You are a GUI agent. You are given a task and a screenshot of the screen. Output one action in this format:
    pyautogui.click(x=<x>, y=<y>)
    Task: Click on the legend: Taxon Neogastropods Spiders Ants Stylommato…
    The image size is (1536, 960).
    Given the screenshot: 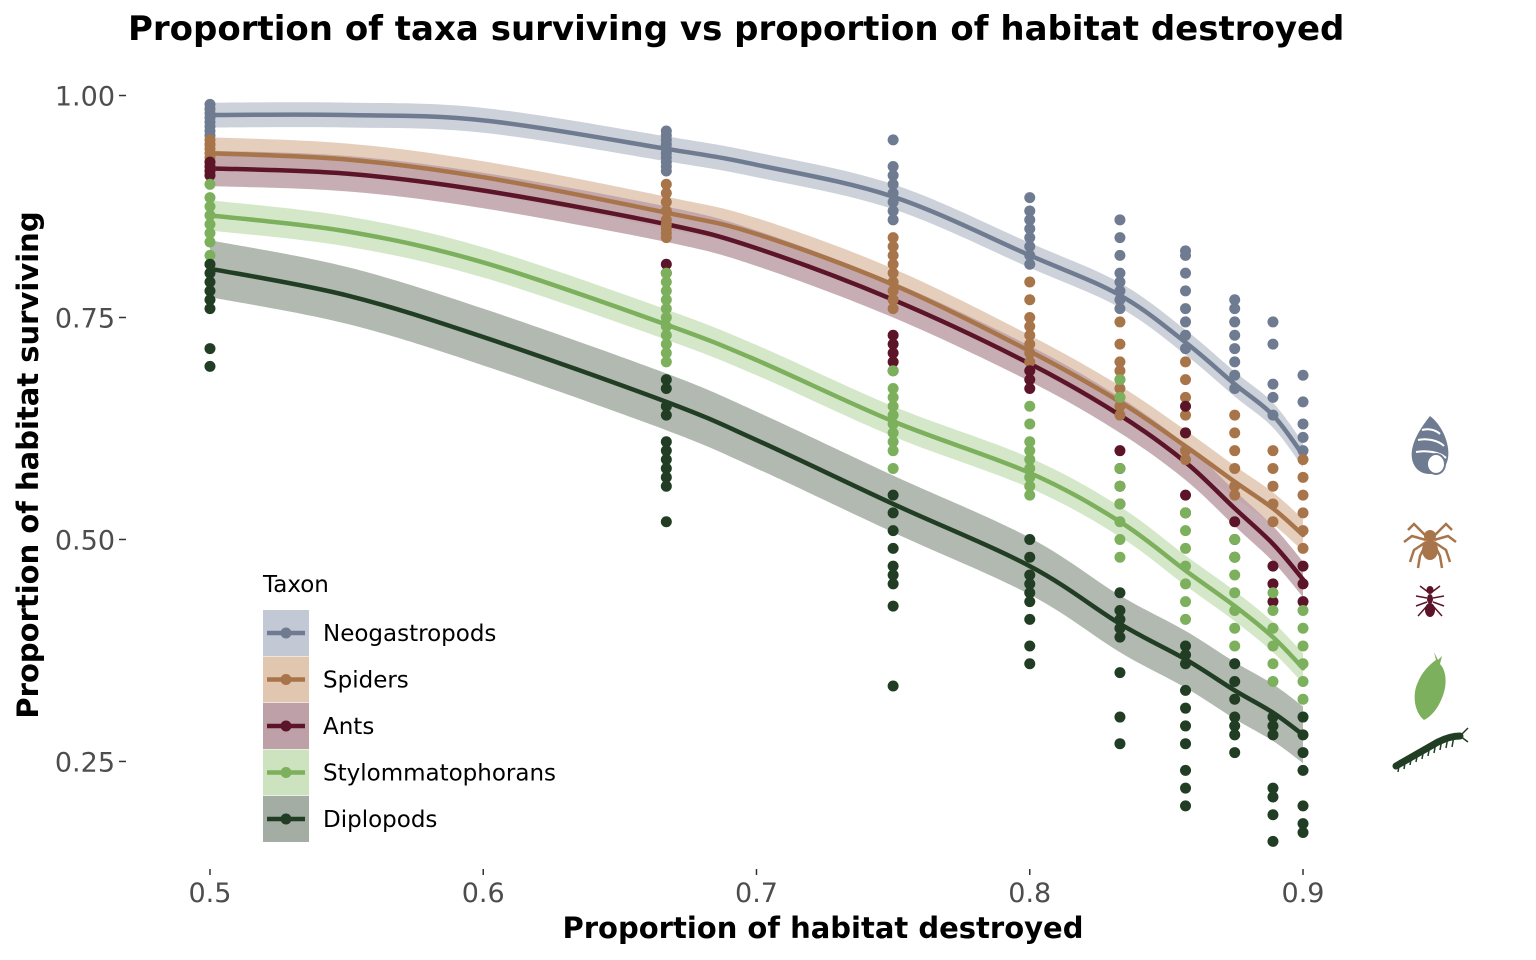 What is the action you would take?
    pyautogui.click(x=409, y=707)
    